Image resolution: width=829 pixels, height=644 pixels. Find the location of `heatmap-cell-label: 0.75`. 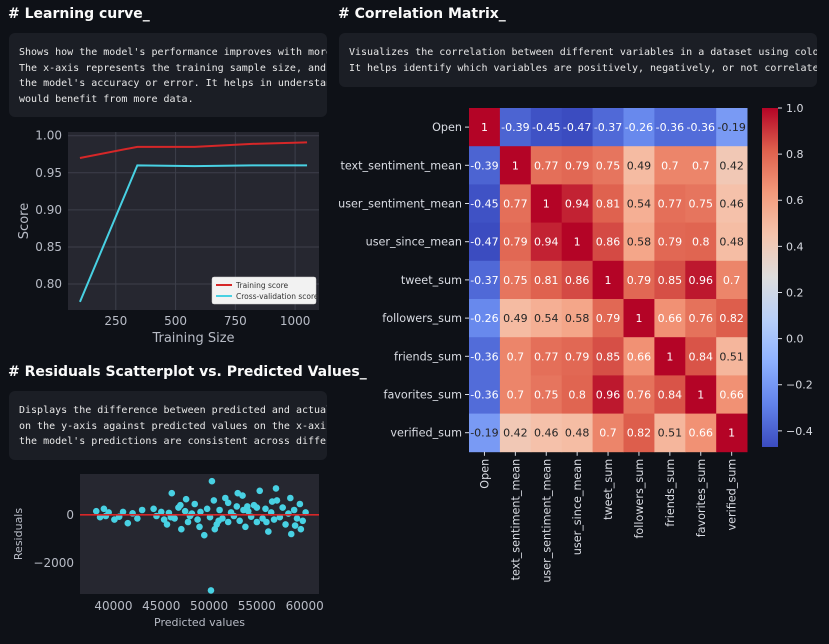

heatmap-cell-label: 0.75 is located at coordinates (608, 165).